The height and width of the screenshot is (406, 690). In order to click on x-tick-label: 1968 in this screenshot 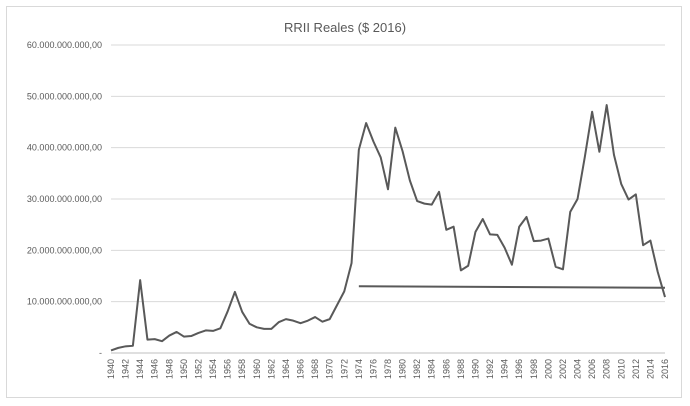, I will do `click(315, 369)`.